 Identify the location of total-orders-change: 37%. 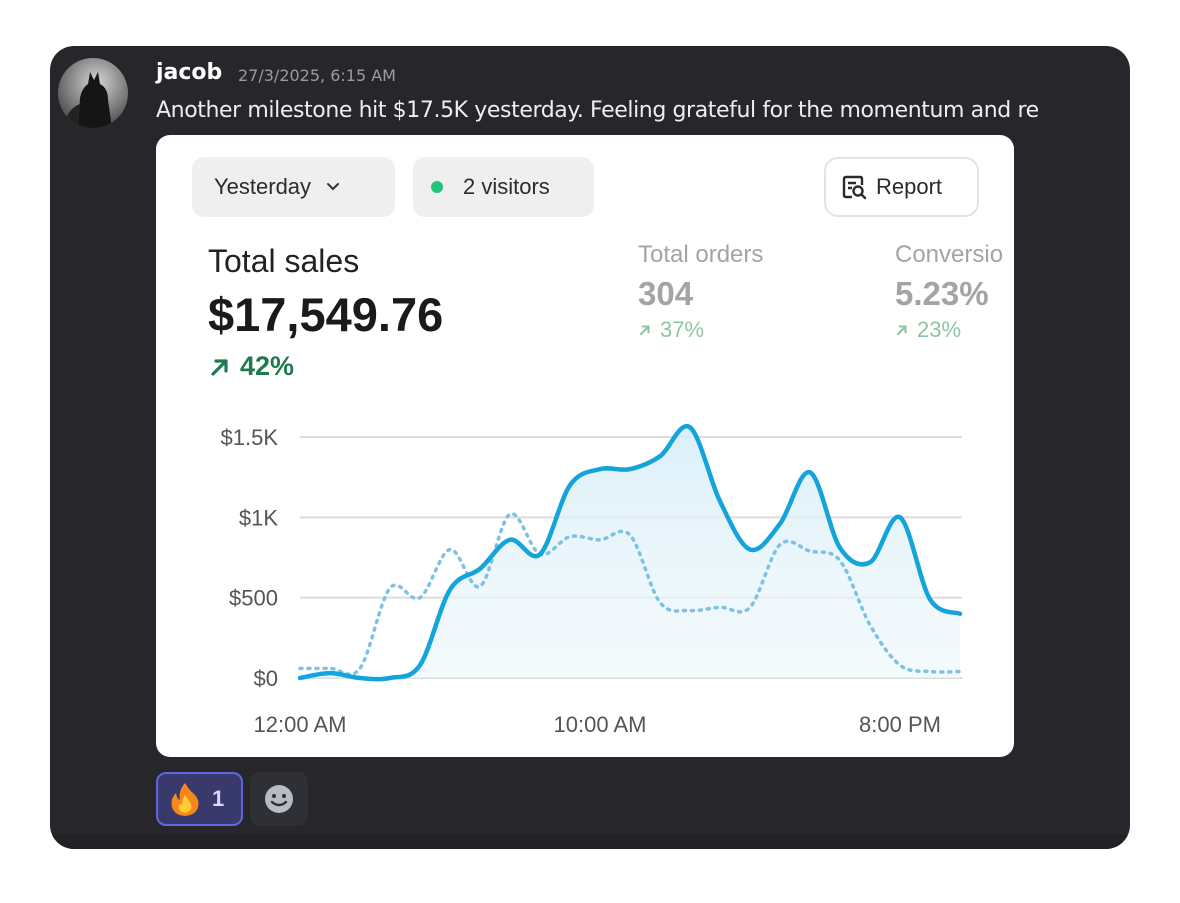
(671, 330).